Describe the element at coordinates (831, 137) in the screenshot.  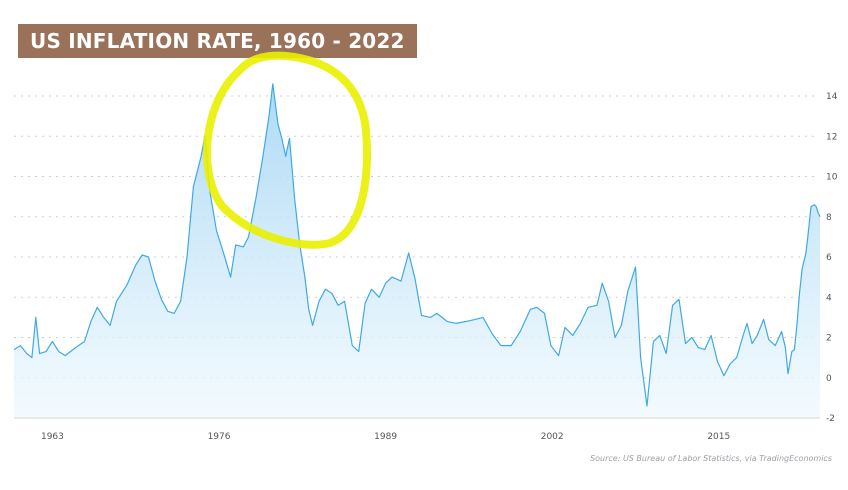
I see `y-tick-label: 12` at that location.